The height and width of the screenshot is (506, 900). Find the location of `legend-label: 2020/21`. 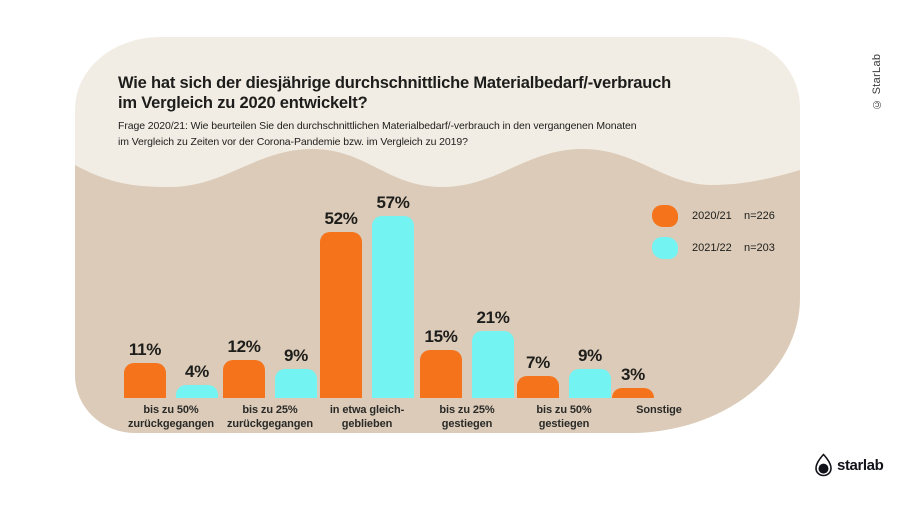

legend-label: 2020/21 is located at coordinates (712, 215).